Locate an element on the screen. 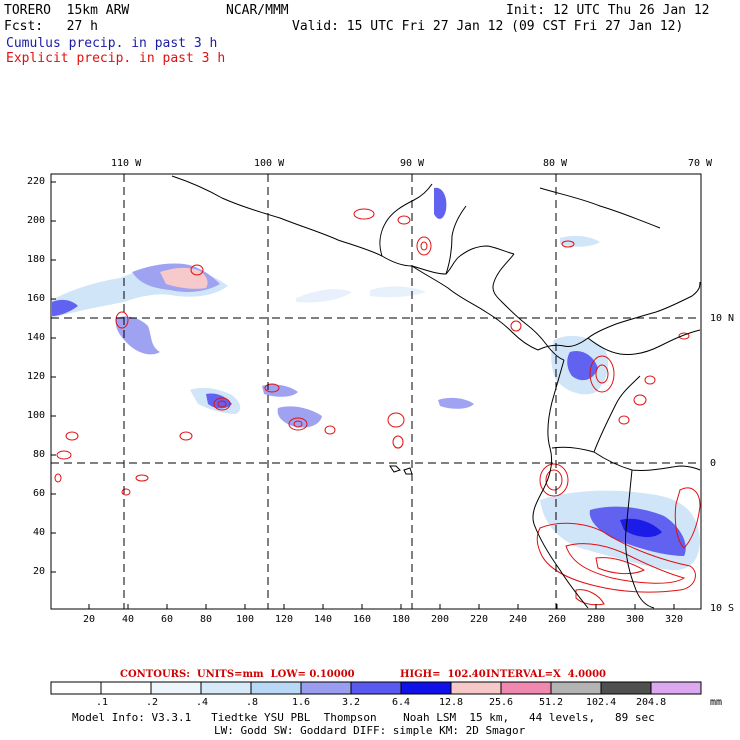 The image size is (740, 740). colorbar-label: 12.8 is located at coordinates (451, 702).